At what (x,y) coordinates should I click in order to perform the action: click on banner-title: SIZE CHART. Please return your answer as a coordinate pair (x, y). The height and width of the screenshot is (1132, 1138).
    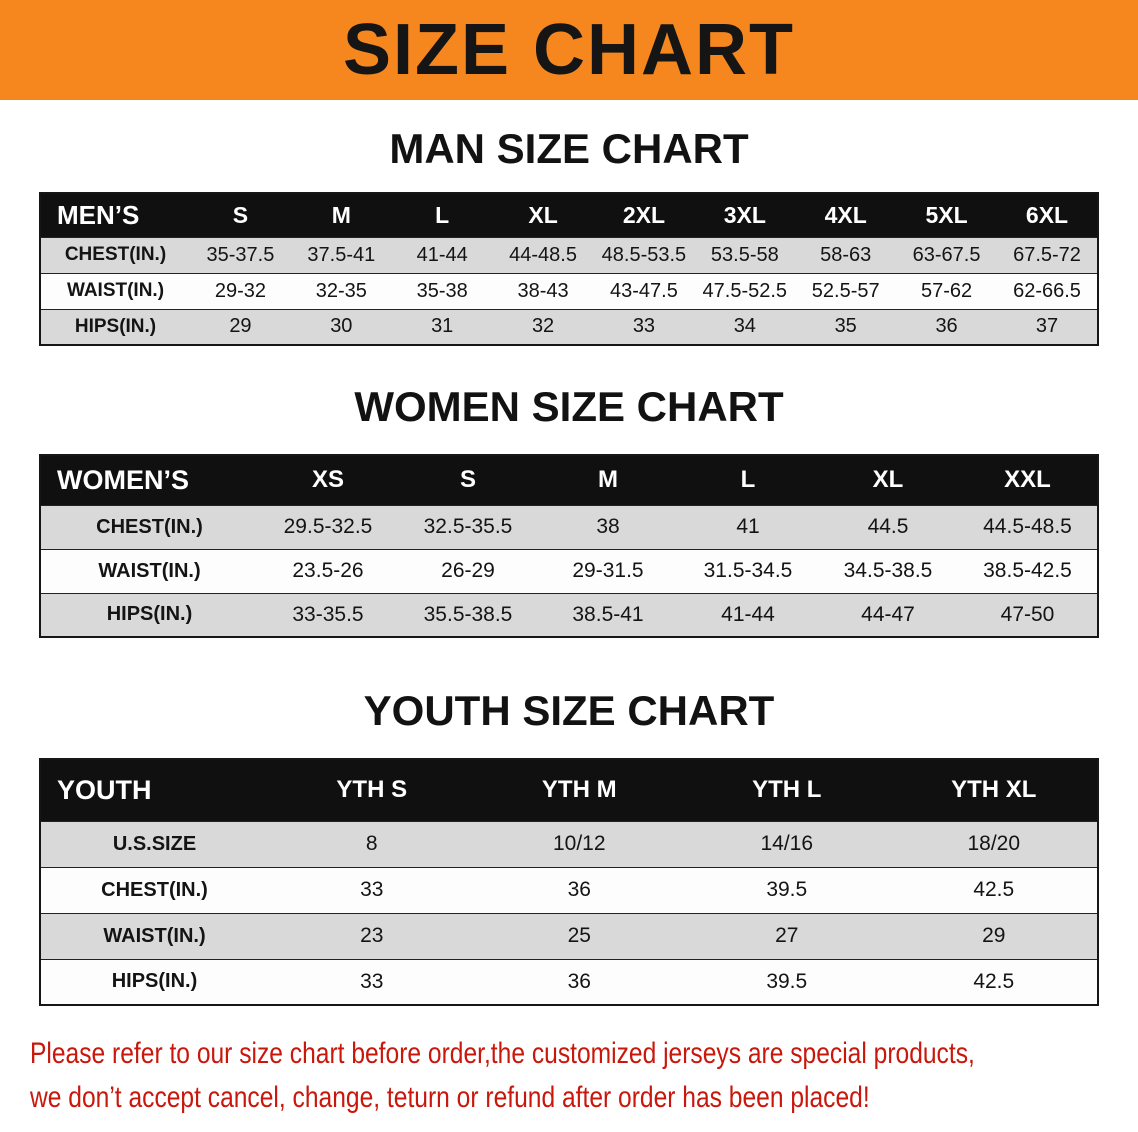
    Looking at the image, I should click on (569, 50).